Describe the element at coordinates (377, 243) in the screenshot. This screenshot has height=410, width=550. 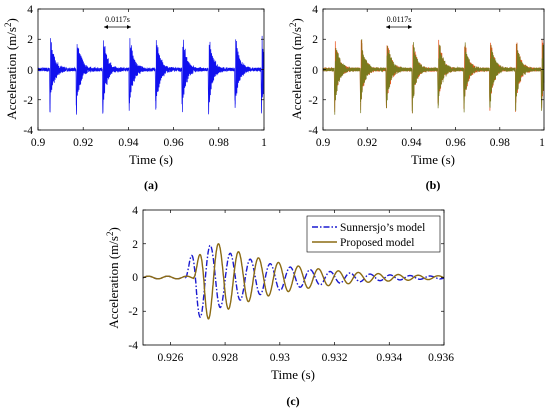
I see `legend-proposed-label: Proposed model` at that location.